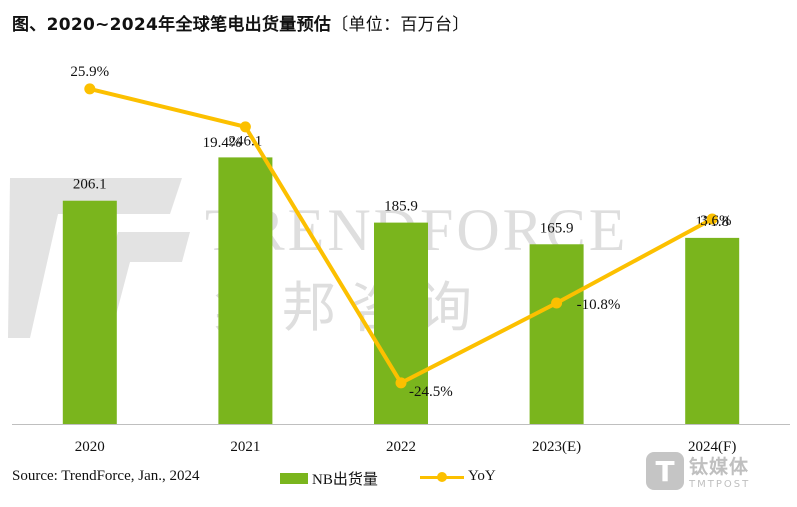 The height and width of the screenshot is (507, 797). Describe the element at coordinates (245, 447) in the screenshot. I see `x-tick-label: 2021` at that location.